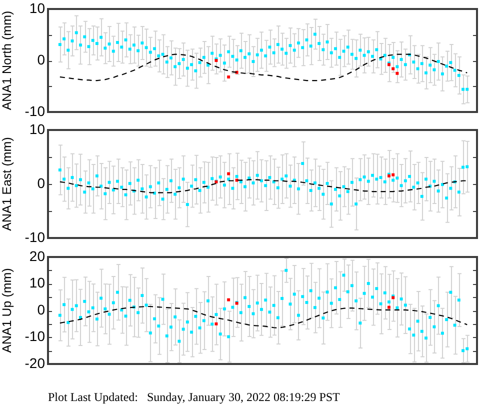 This screenshot has height=404, width=481. What do you see at coordinates (263, 68) in the screenshot?
I see `line-series` at bounding box center [263, 68].